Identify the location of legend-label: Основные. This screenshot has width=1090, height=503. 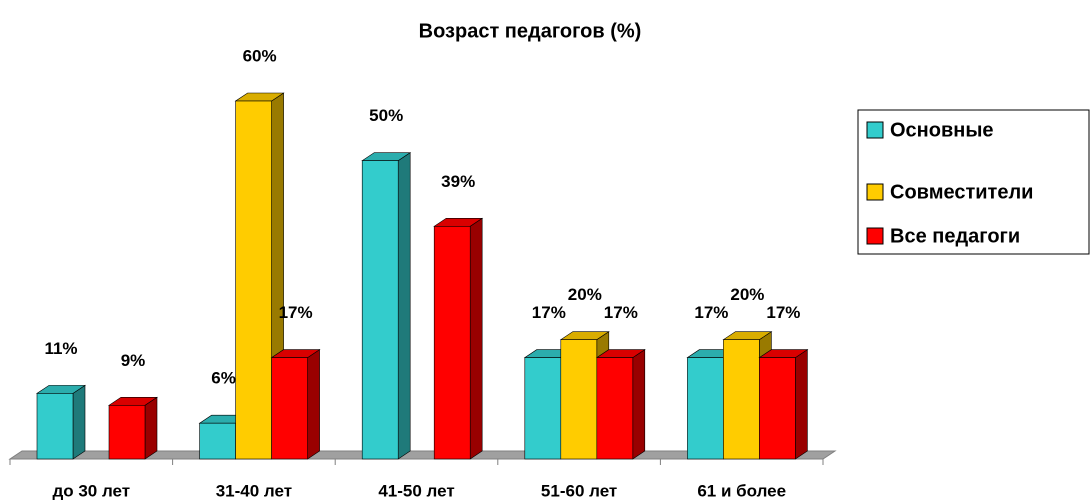
(942, 130).